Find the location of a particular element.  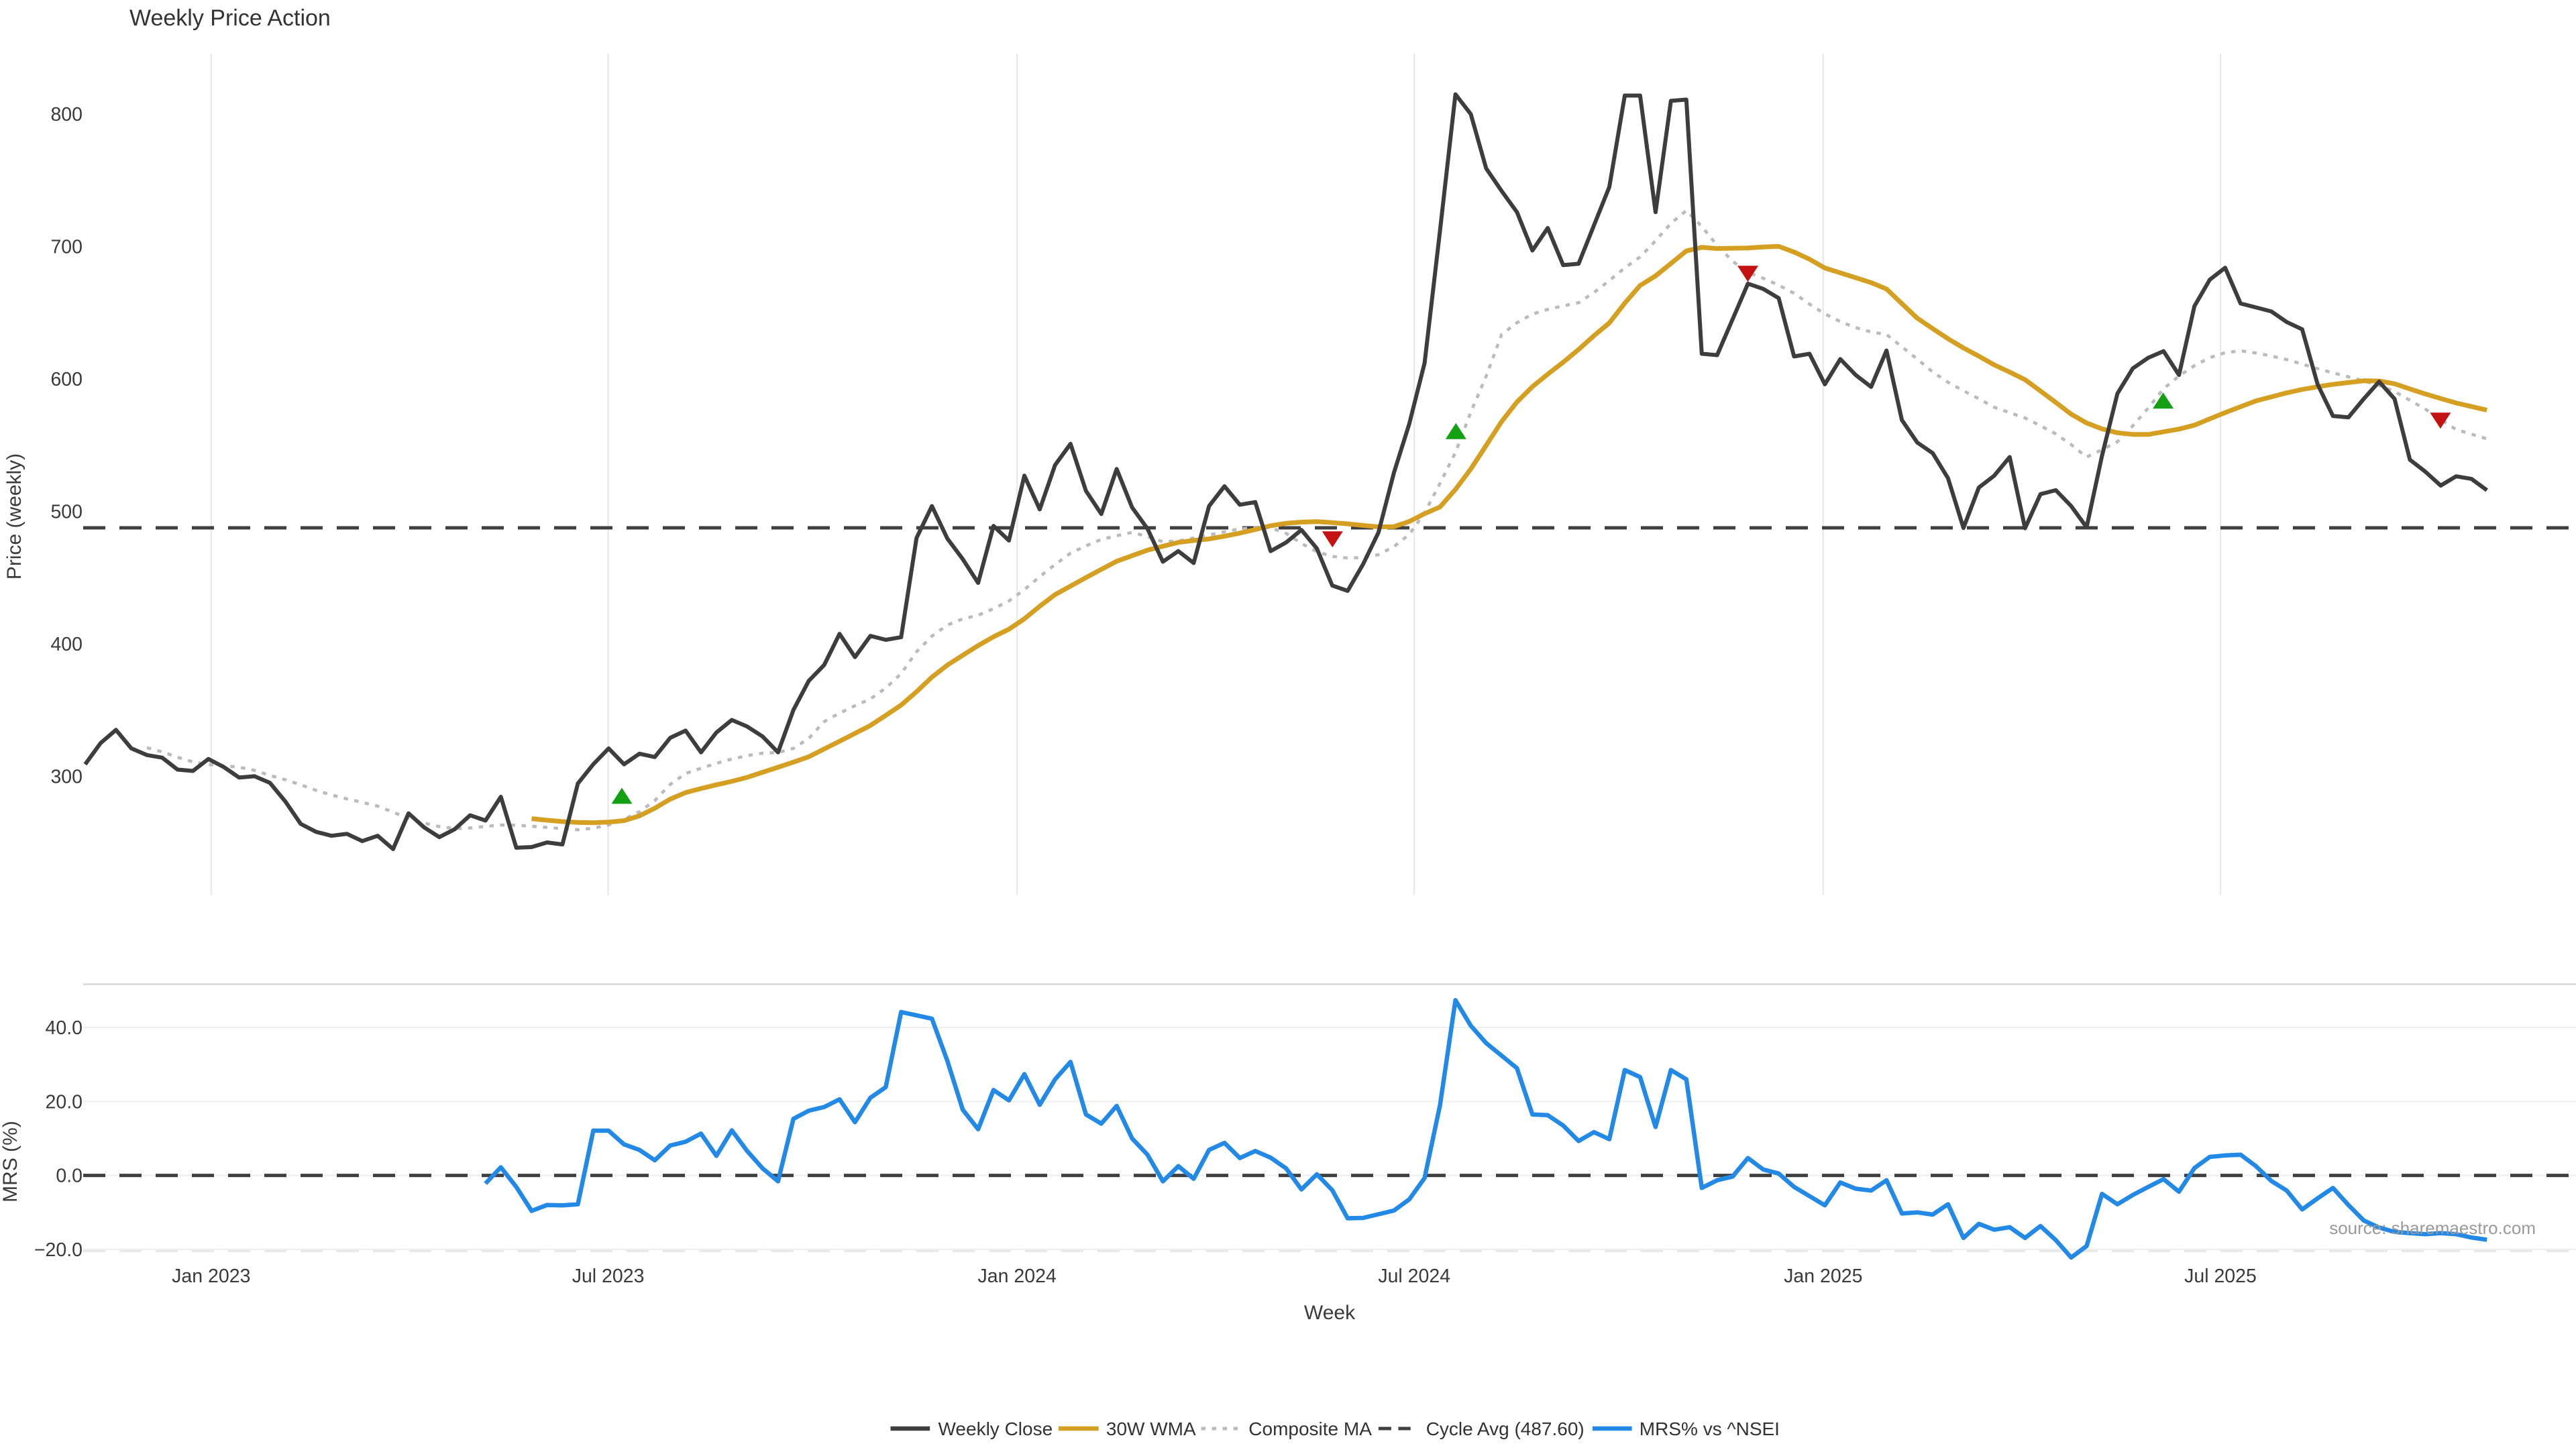

svg-text: MRS% vs ^NSEI is located at coordinates (1710, 1428).